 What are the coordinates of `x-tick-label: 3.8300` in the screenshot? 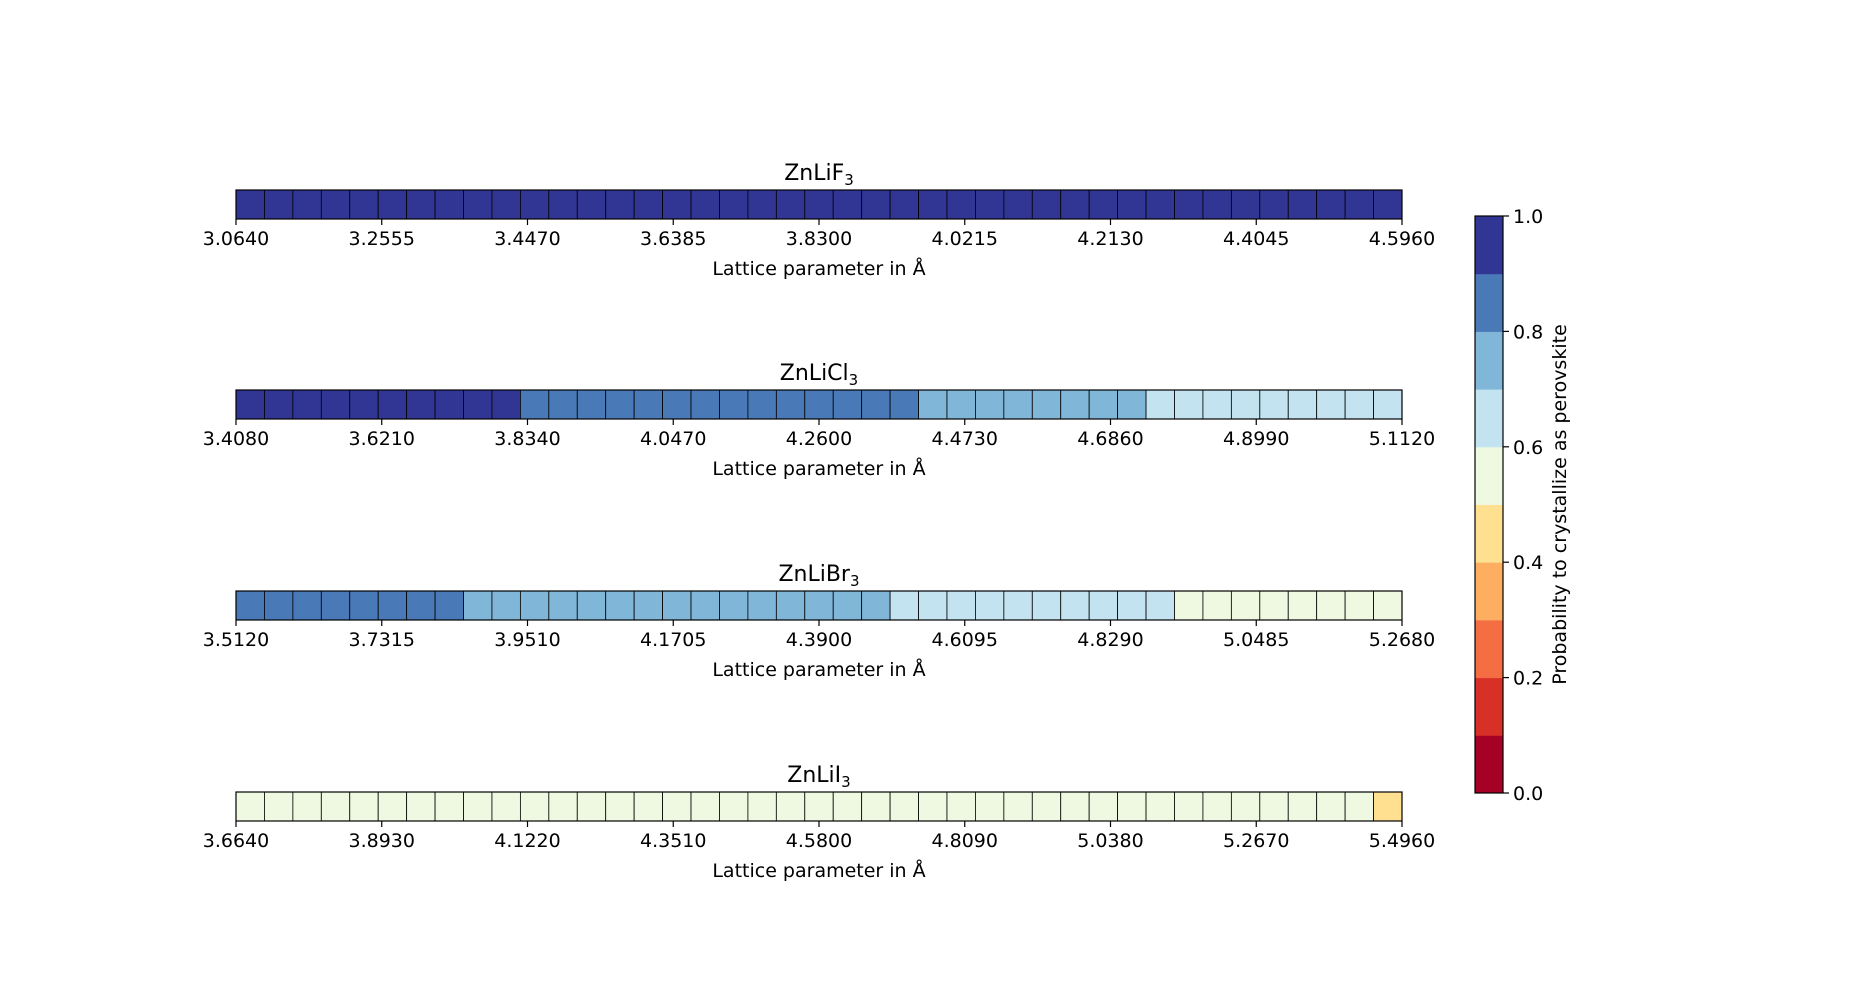 It's located at (819, 239).